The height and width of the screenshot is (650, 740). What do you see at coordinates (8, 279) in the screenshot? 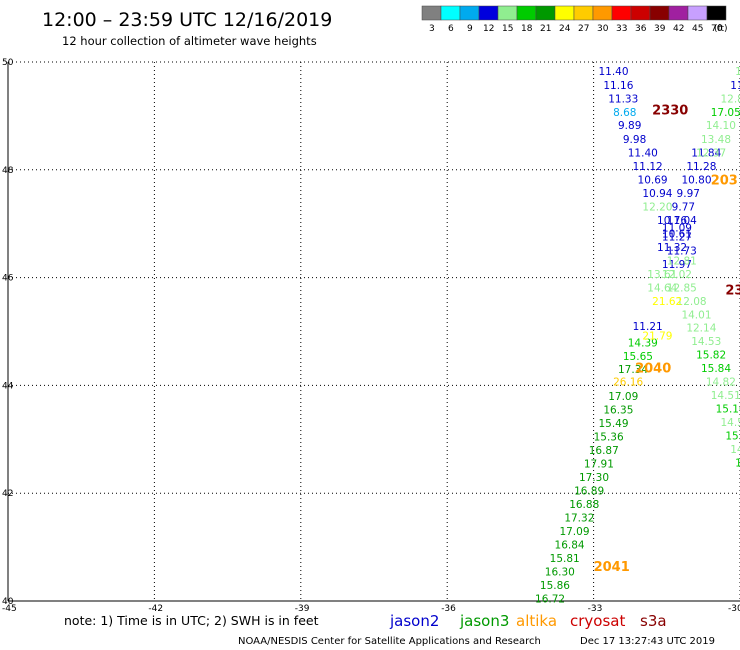
I see `y-tick-label: 46` at bounding box center [8, 279].